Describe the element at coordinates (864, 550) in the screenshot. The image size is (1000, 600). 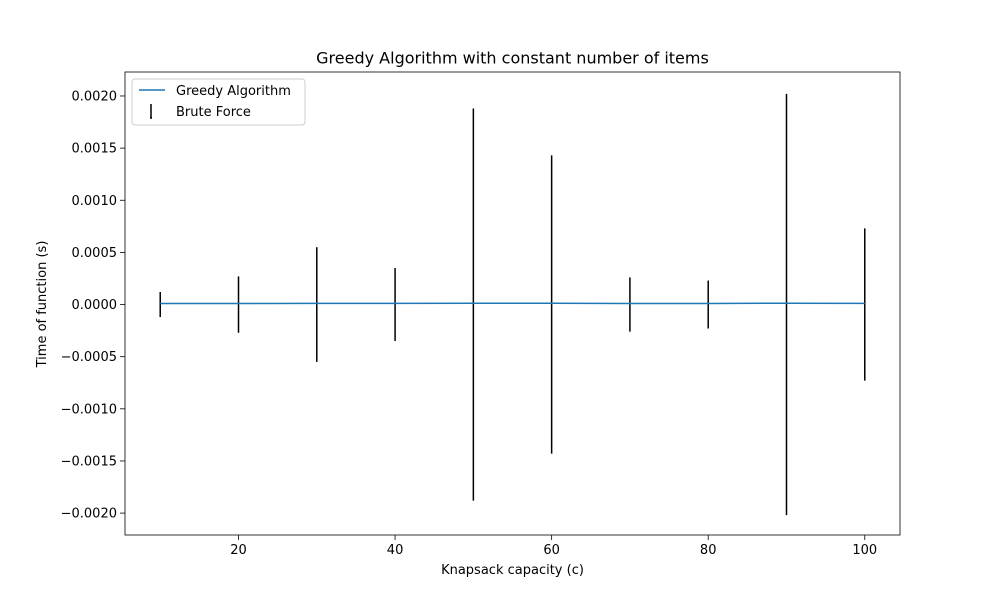
I see `x-tick-label: 100` at that location.